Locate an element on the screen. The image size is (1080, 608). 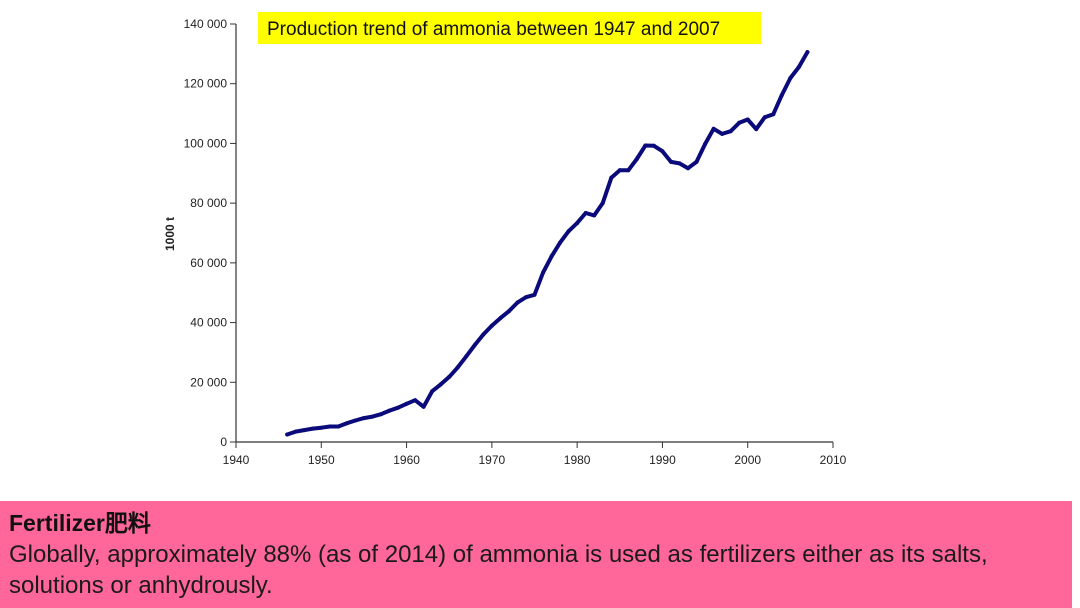
y-tick-label: 60 000 is located at coordinates (208, 263).